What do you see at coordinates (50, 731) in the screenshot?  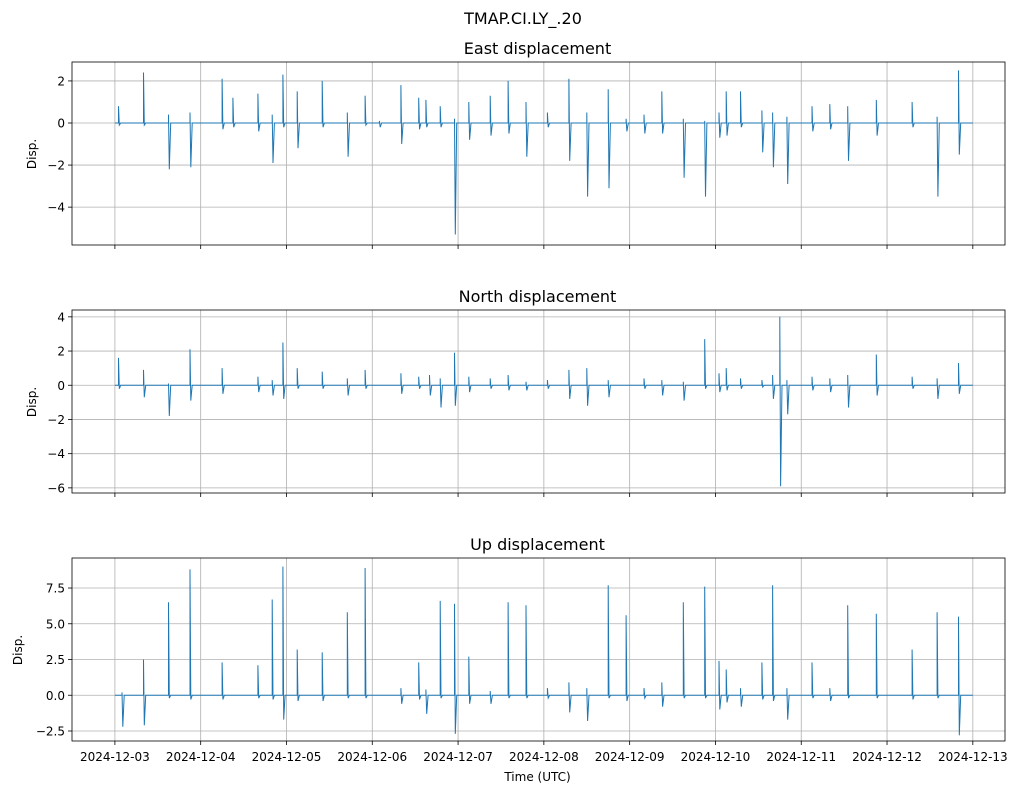 I see `y-tick-label: −2.5` at bounding box center [50, 731].